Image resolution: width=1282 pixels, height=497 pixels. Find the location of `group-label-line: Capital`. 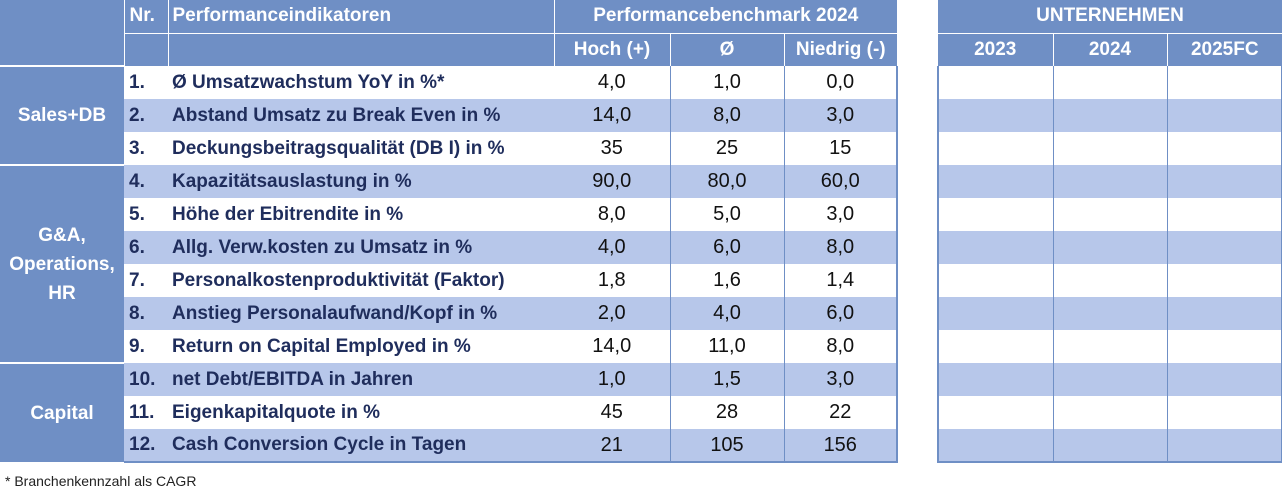

group-label-line: Capital is located at coordinates (62, 413).